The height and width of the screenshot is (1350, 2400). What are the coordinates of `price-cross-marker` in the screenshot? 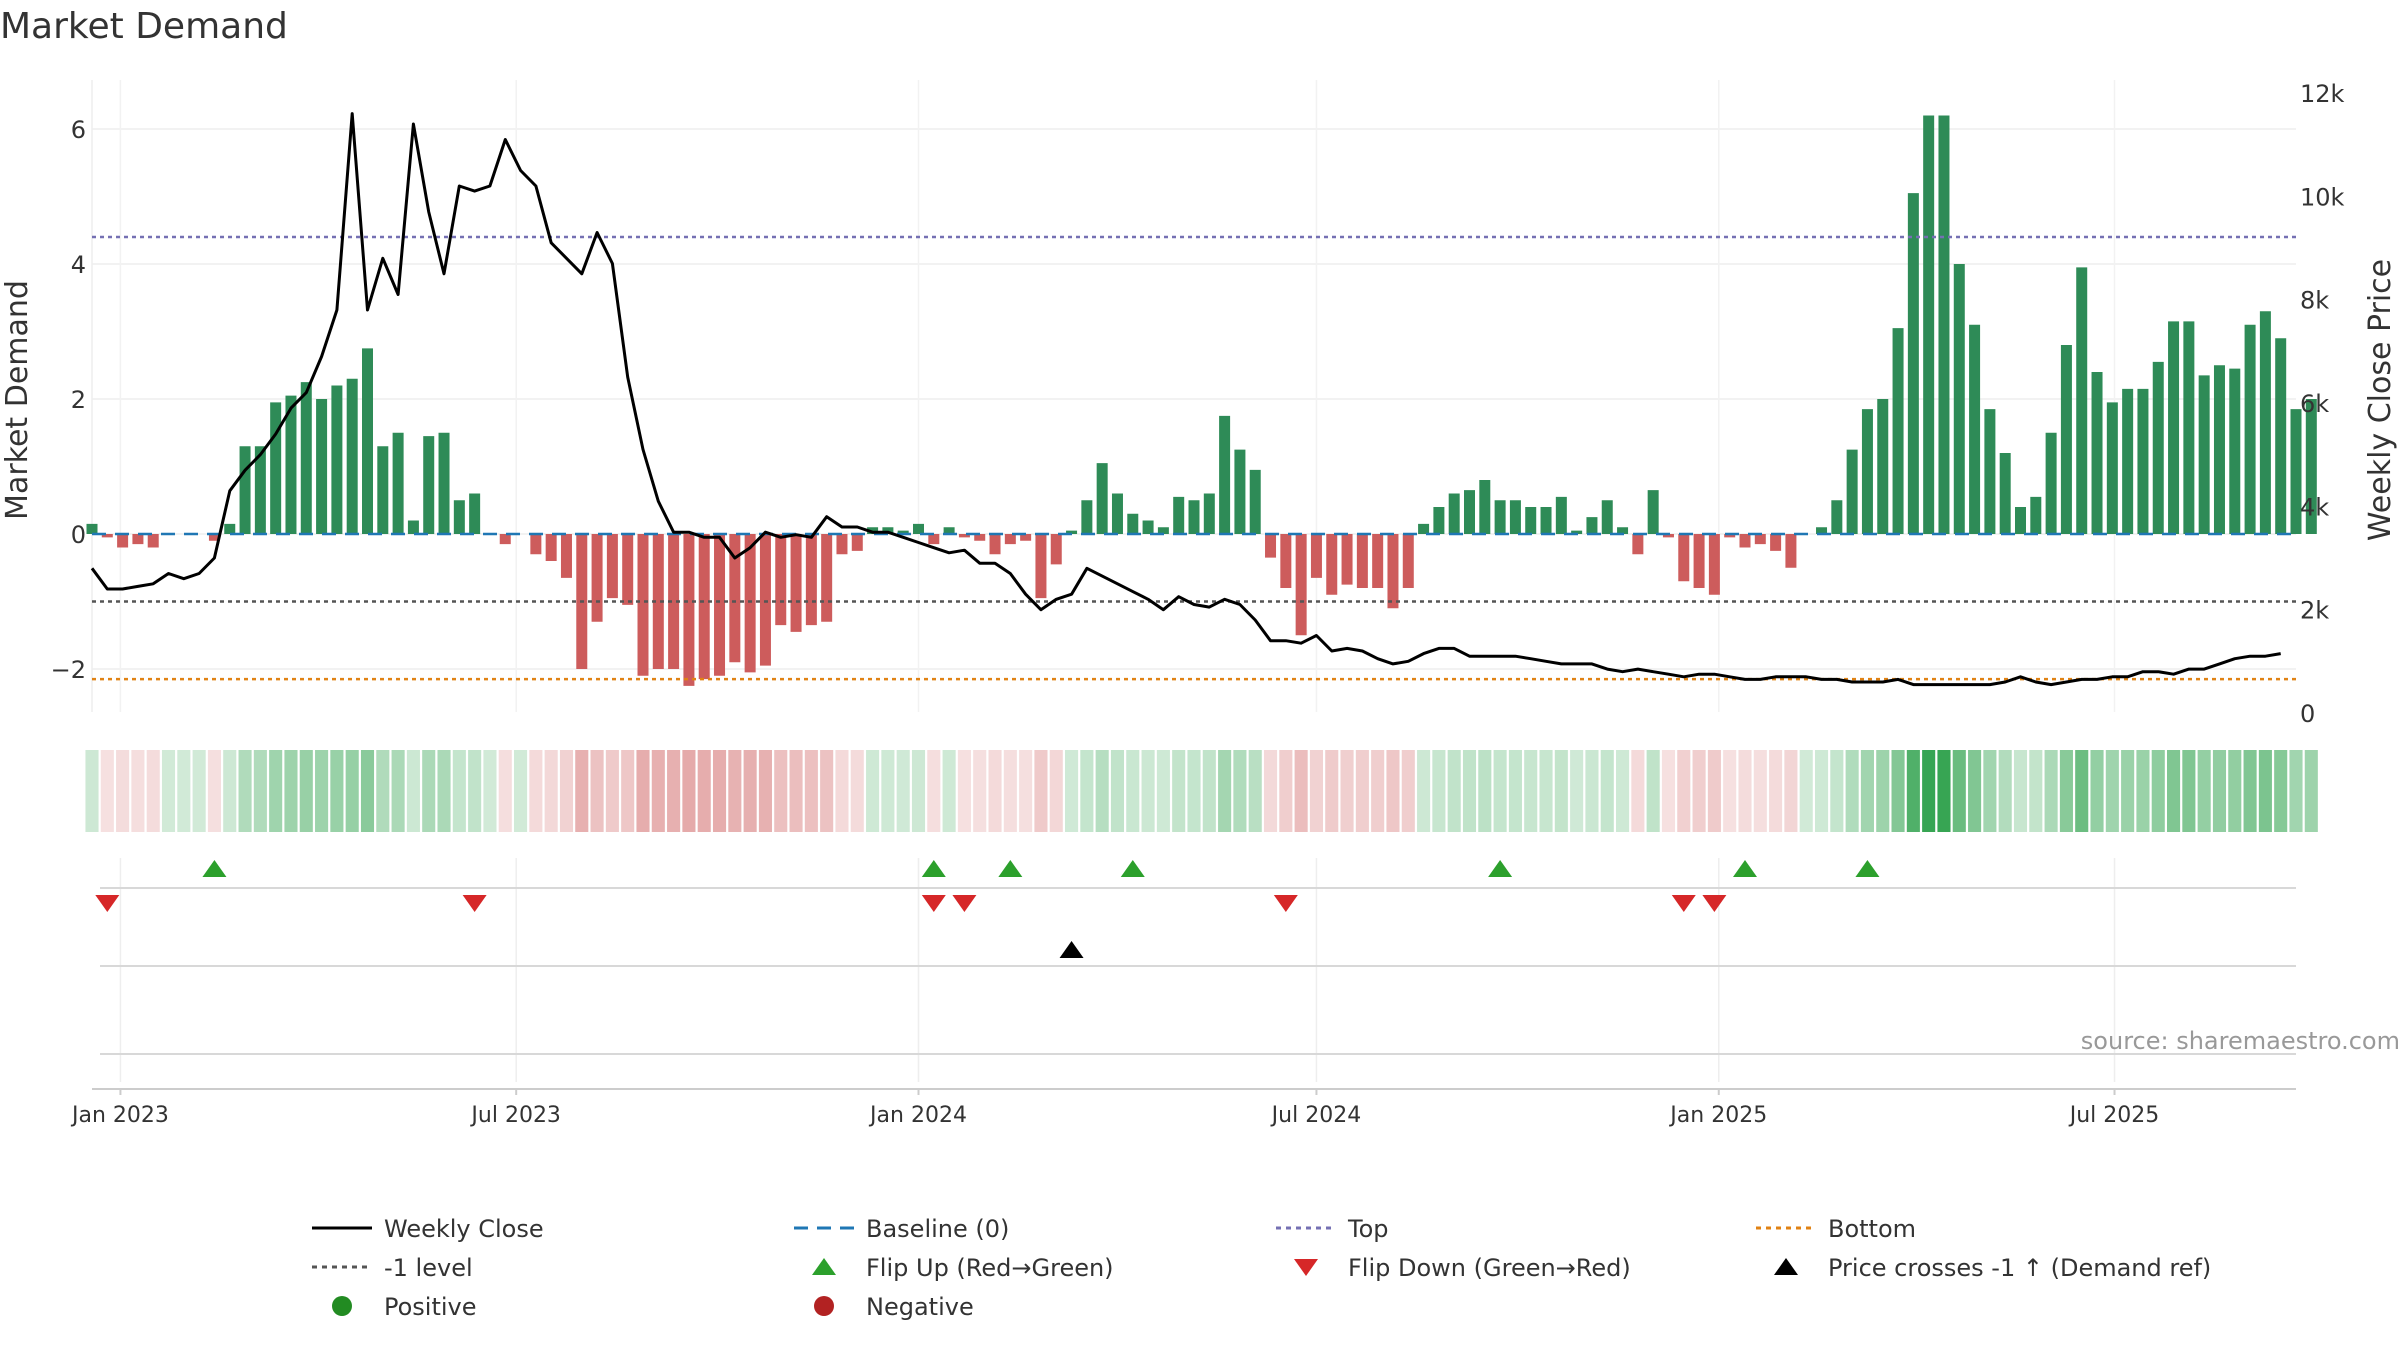 It's located at (1071, 949).